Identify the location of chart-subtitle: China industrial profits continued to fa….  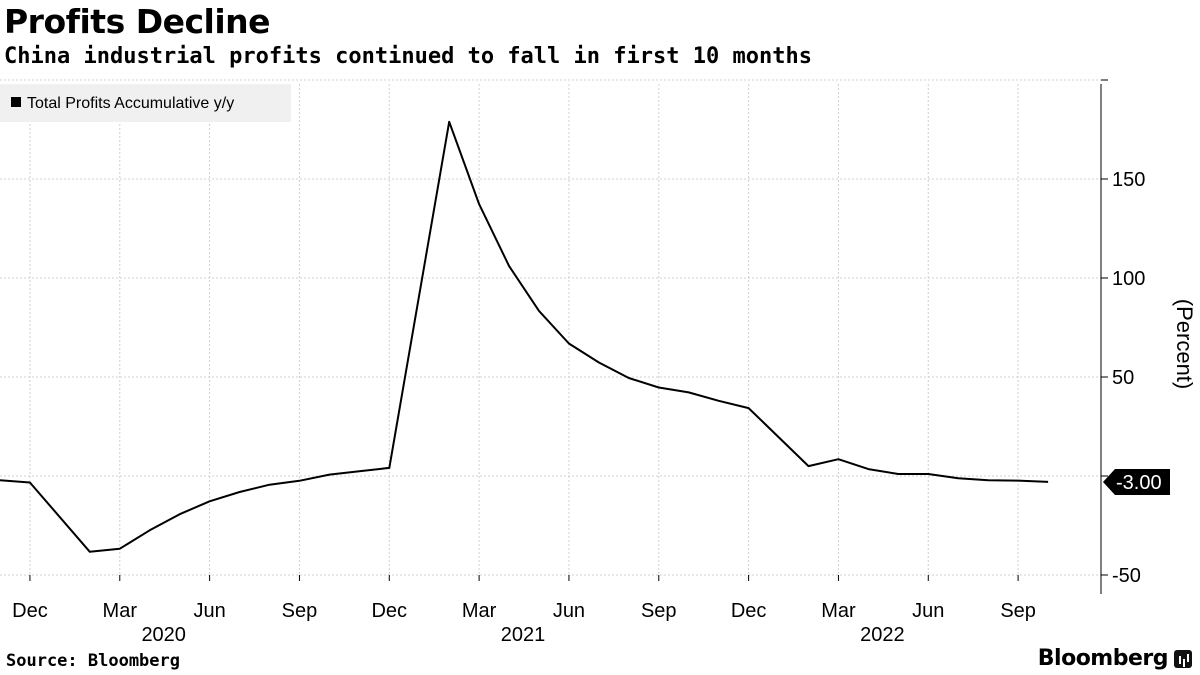
(408, 56).